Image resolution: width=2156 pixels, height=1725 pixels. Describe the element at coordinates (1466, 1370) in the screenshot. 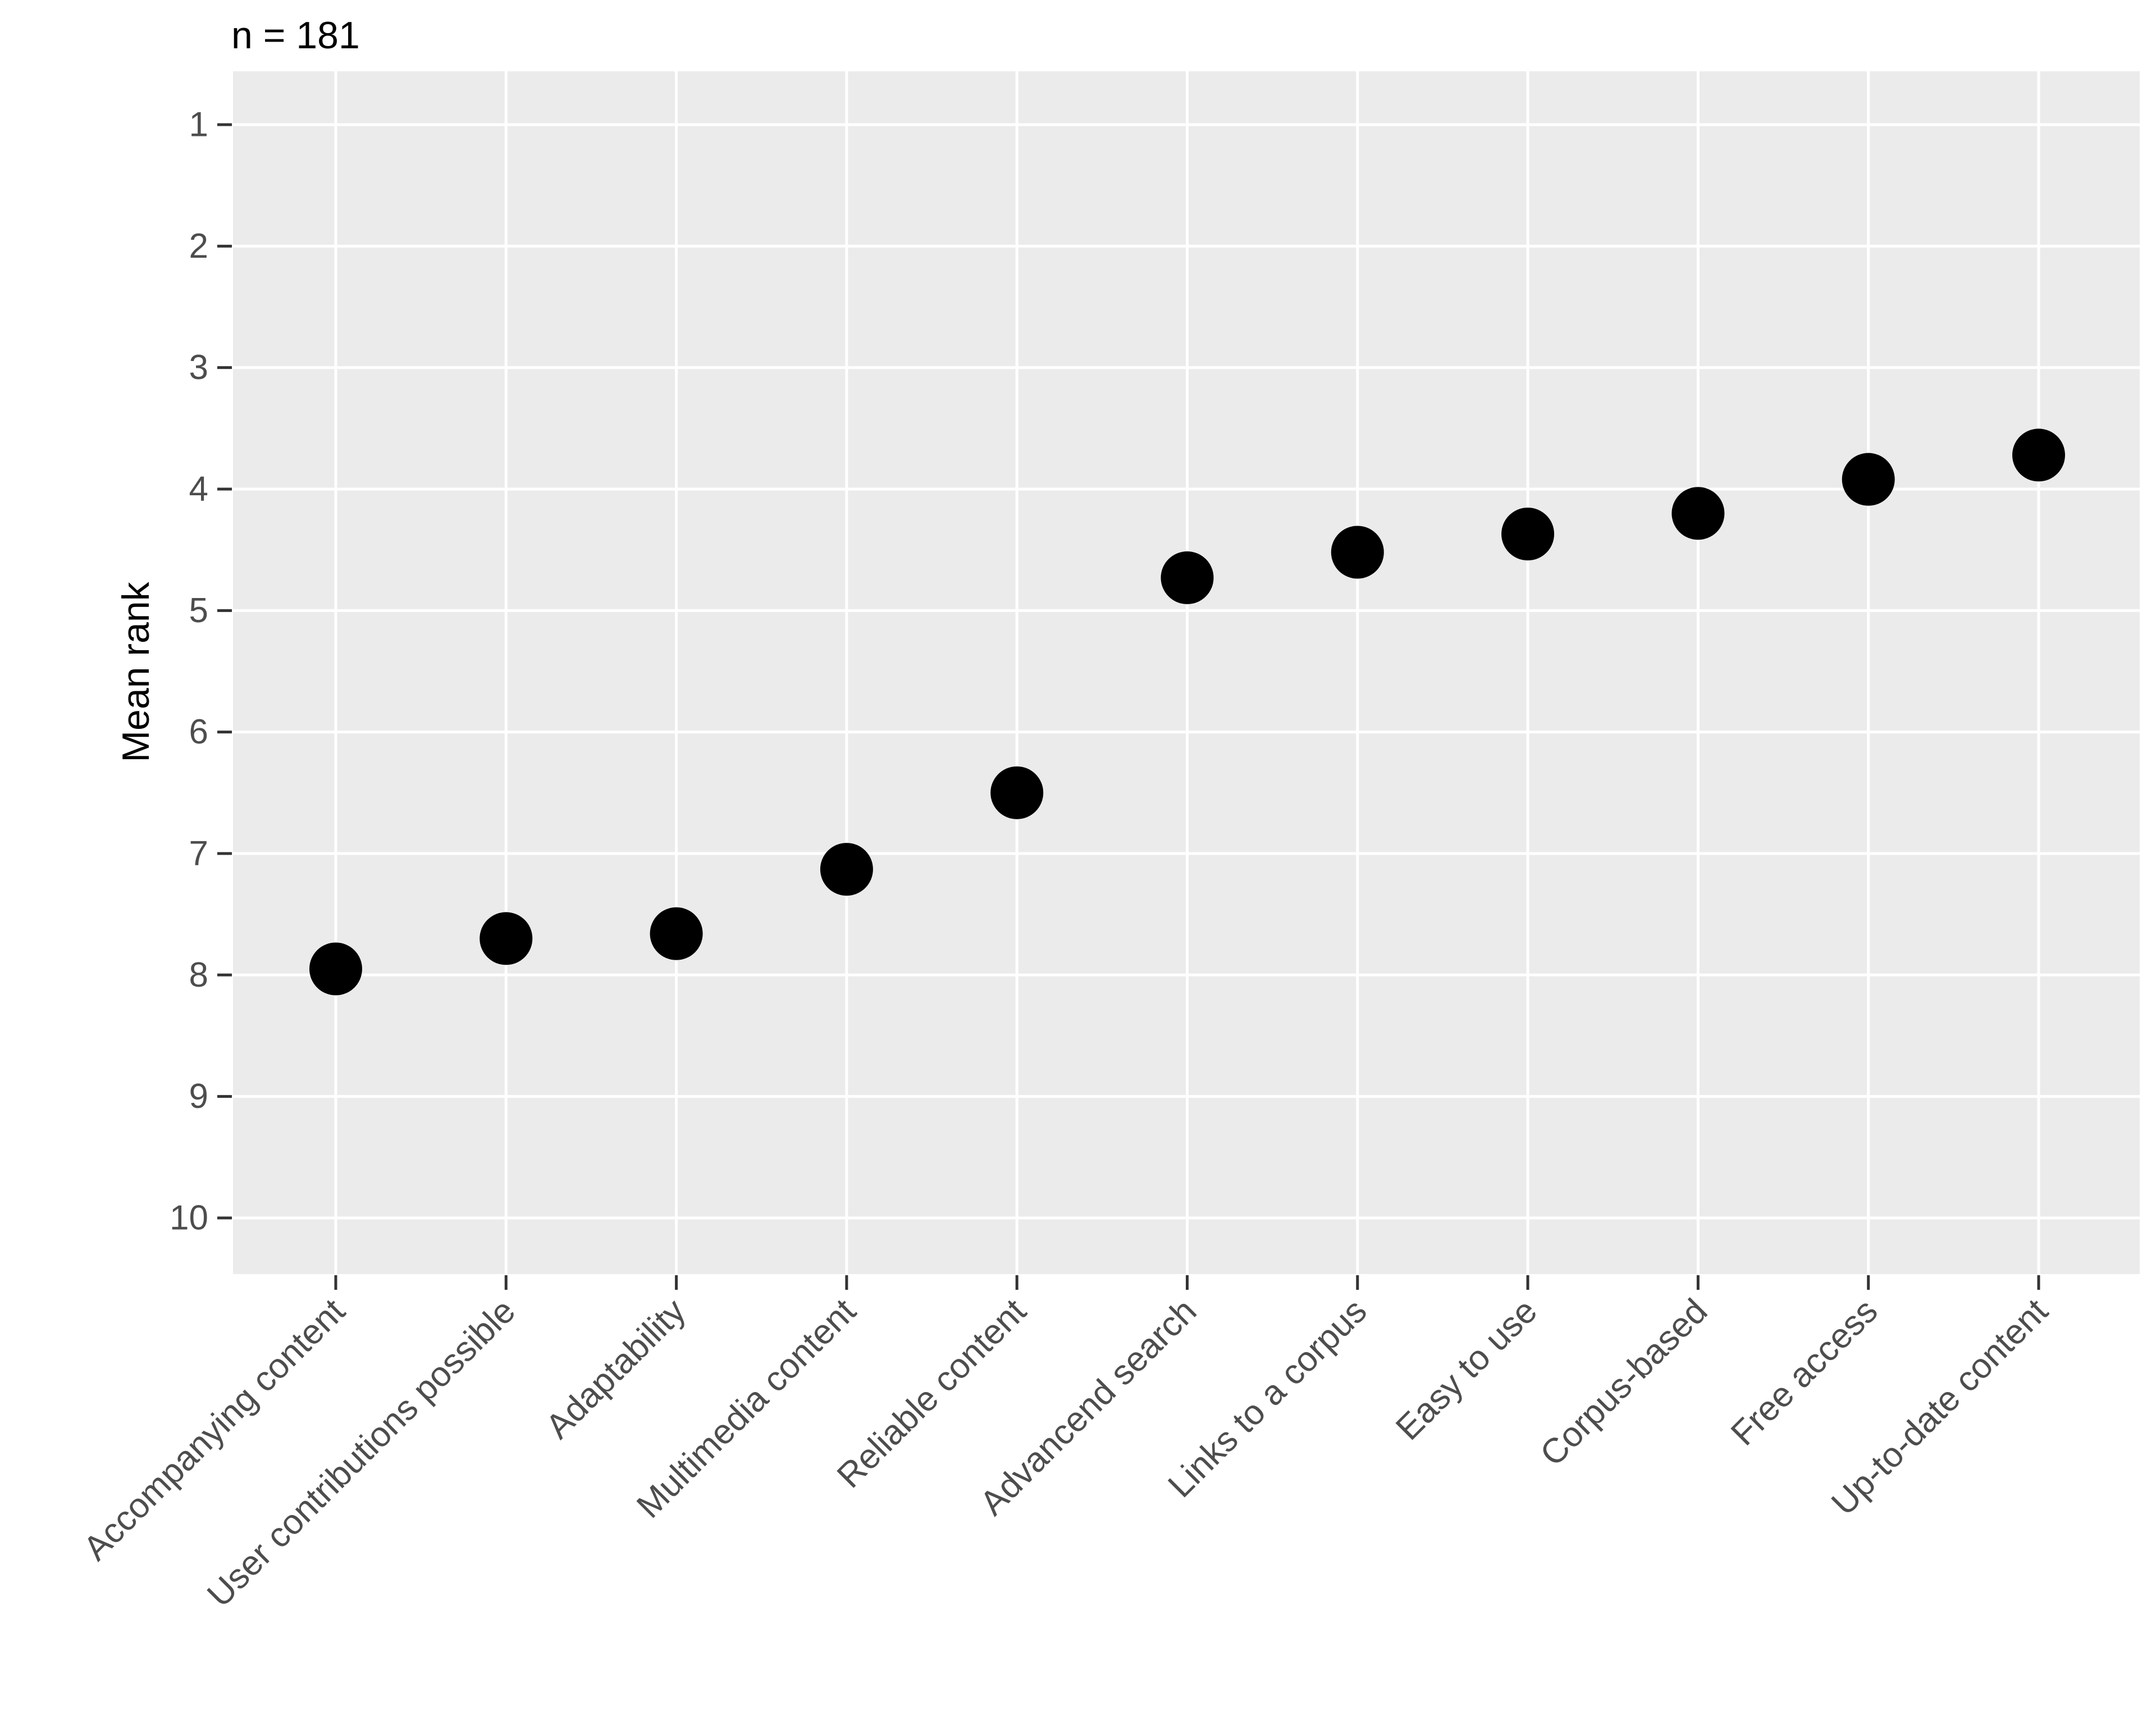

I see `x-tick-label: Easy to use` at that location.